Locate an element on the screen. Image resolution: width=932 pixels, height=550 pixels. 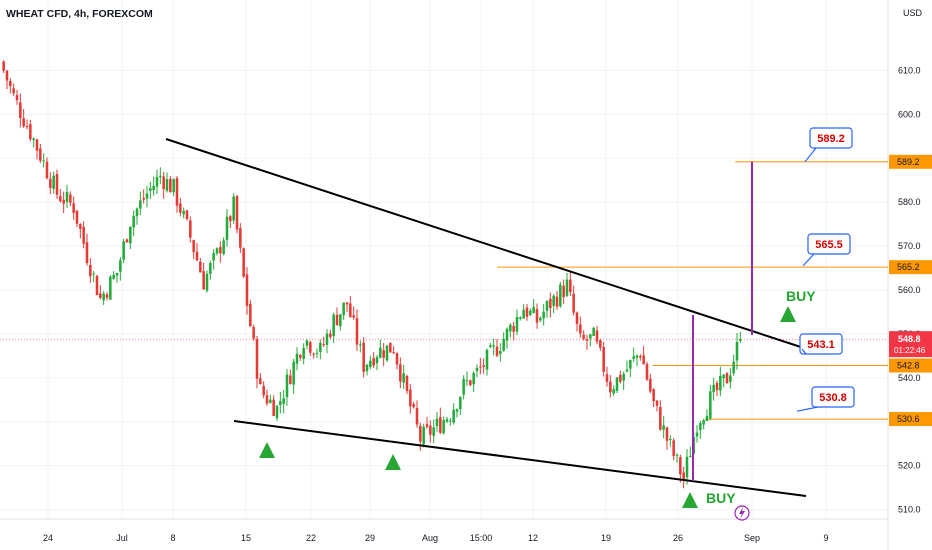
axis-corner is located at coordinates (910, 535).